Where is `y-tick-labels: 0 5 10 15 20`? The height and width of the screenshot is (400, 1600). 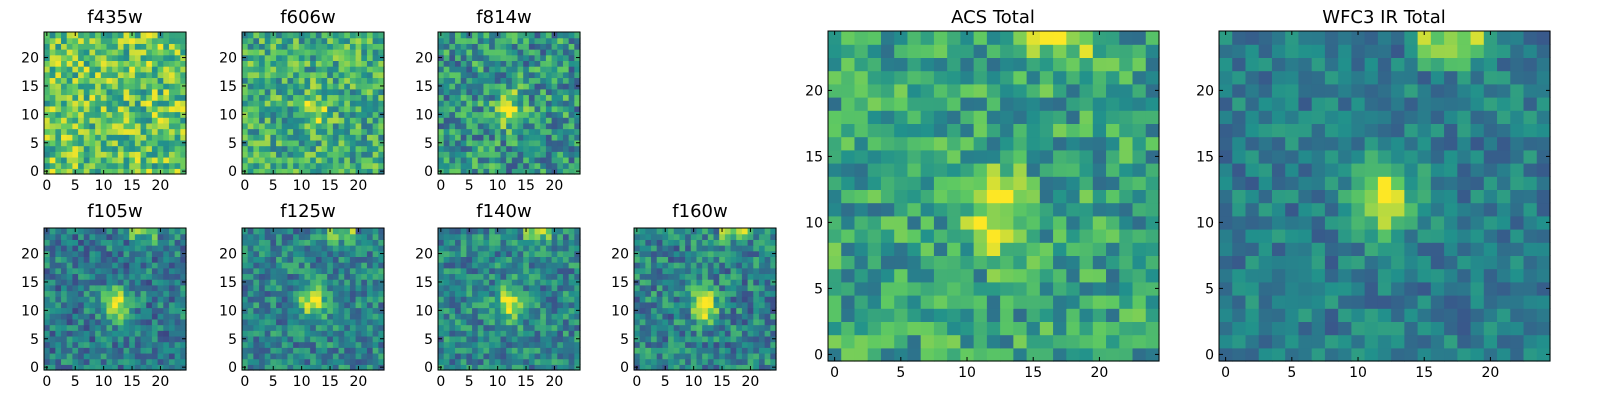
y-tick-labels: 0 5 10 15 20 is located at coordinates (424, 312).